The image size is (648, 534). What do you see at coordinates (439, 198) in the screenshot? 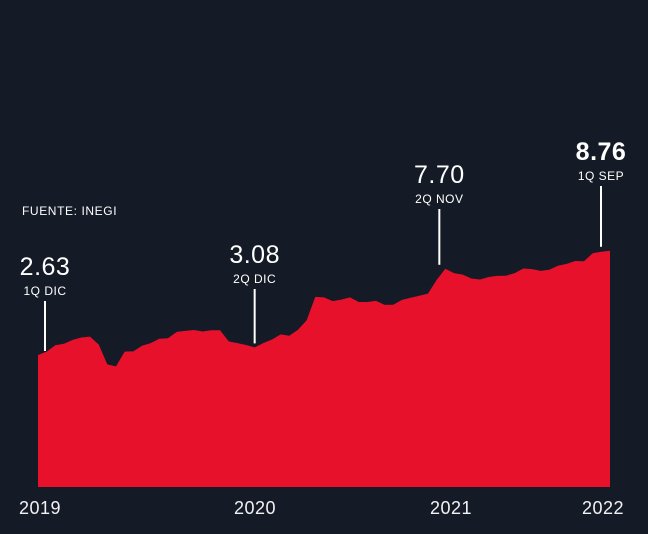
I see `annotation-period: 2Q NOV` at bounding box center [439, 198].